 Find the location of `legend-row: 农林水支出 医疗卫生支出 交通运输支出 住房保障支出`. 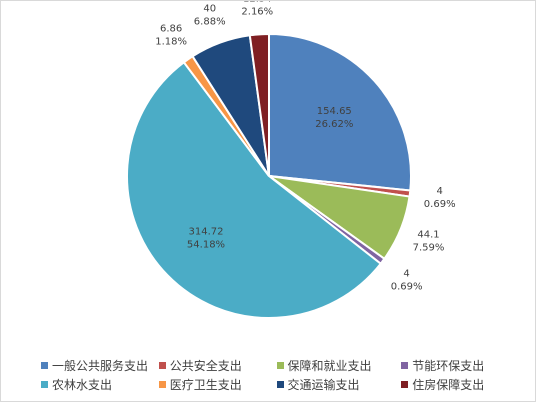

legend-row: 农林水支出 医疗卫生支出 交通运输支出 住房保障支出 is located at coordinates (271, 384).